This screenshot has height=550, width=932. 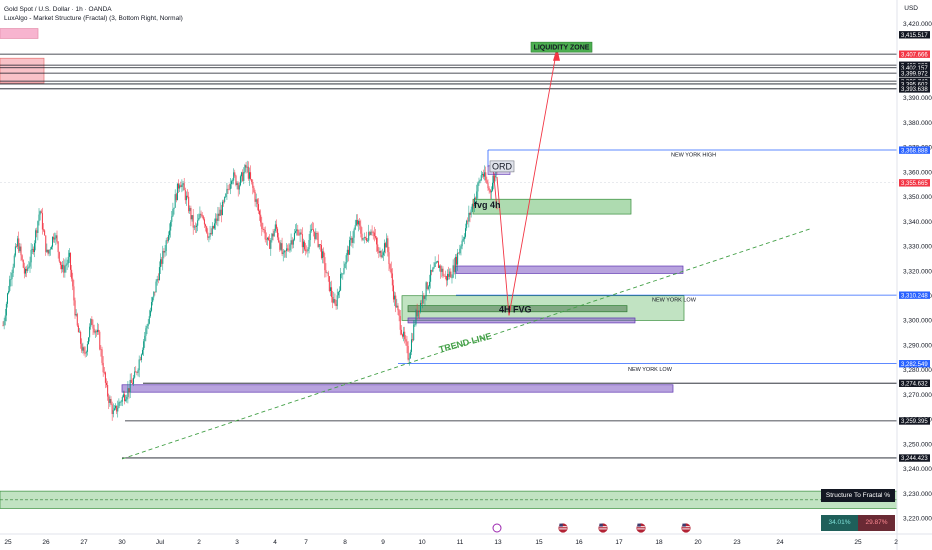 I want to click on price-level-badge: 3,259.395, so click(x=914, y=421).